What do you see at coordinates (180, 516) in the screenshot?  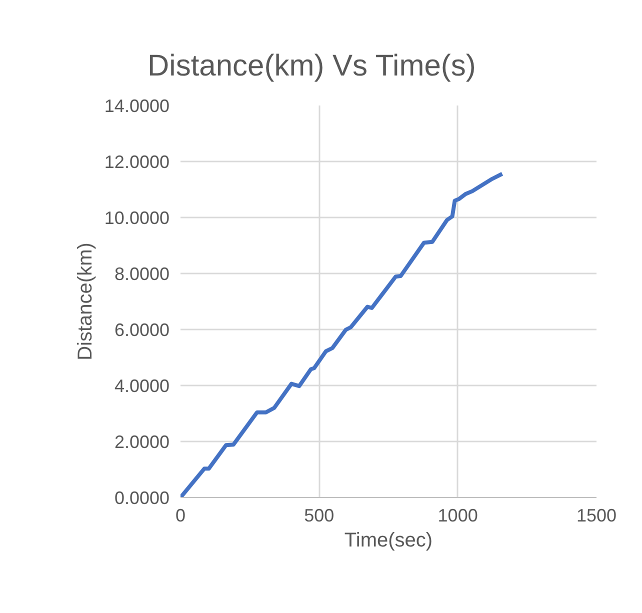 I see `x-tick-label: 0` at bounding box center [180, 516].